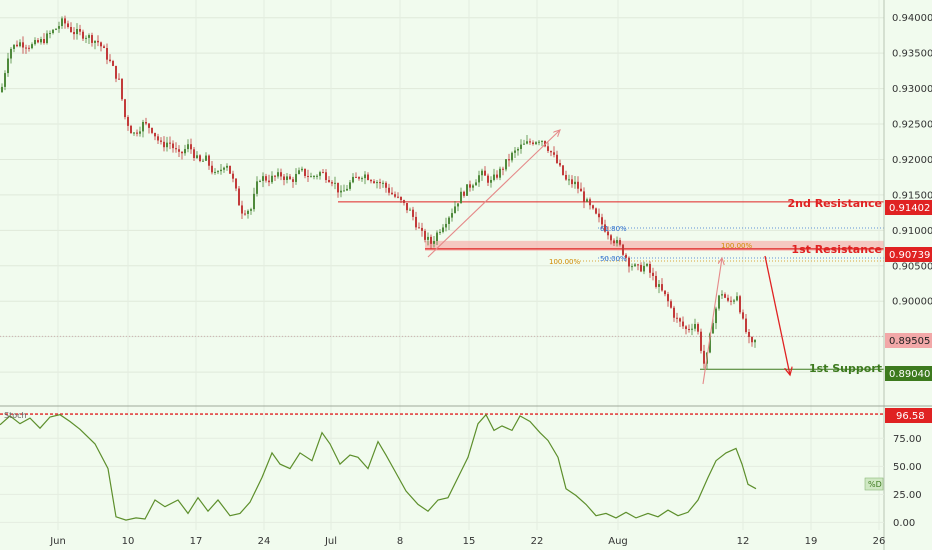 This screenshot has width=932, height=550. I want to click on time-tick-label: 15, so click(469, 541).